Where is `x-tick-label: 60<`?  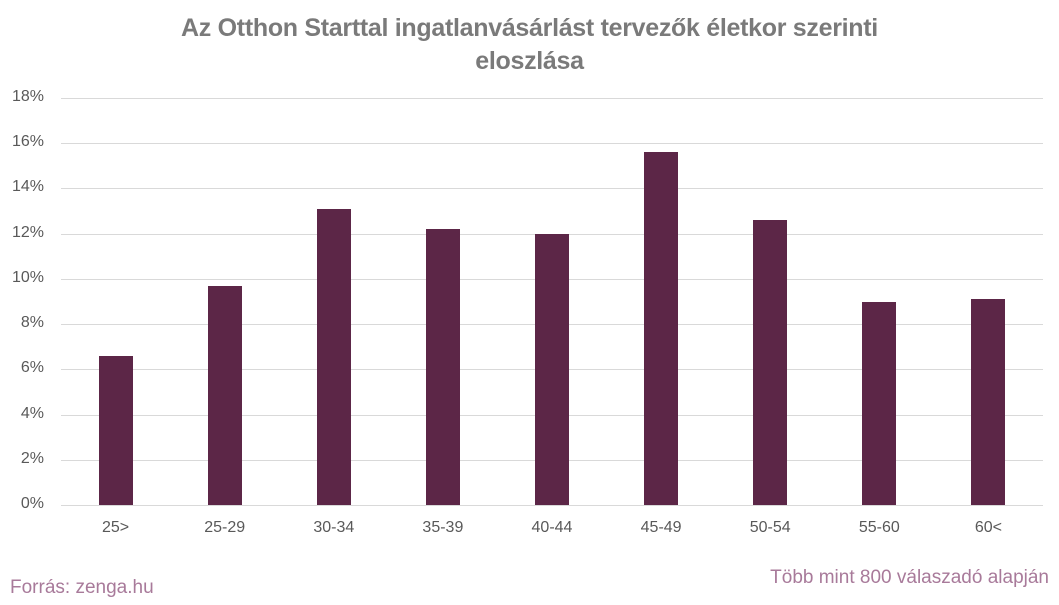
x-tick-label: 60< is located at coordinates (988, 527).